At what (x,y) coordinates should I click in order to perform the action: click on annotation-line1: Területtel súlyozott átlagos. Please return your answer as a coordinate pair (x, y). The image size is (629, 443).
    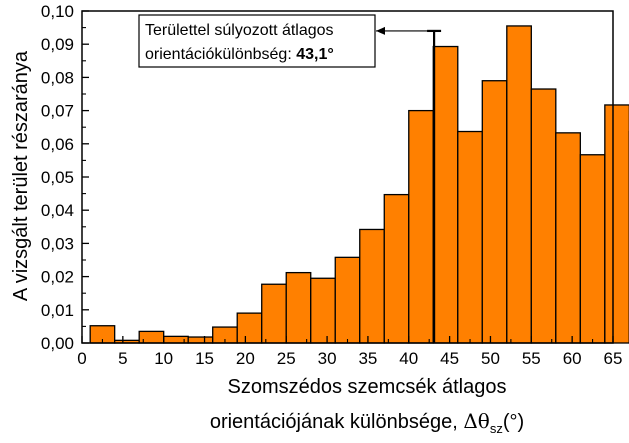
    Looking at the image, I should click on (239, 30).